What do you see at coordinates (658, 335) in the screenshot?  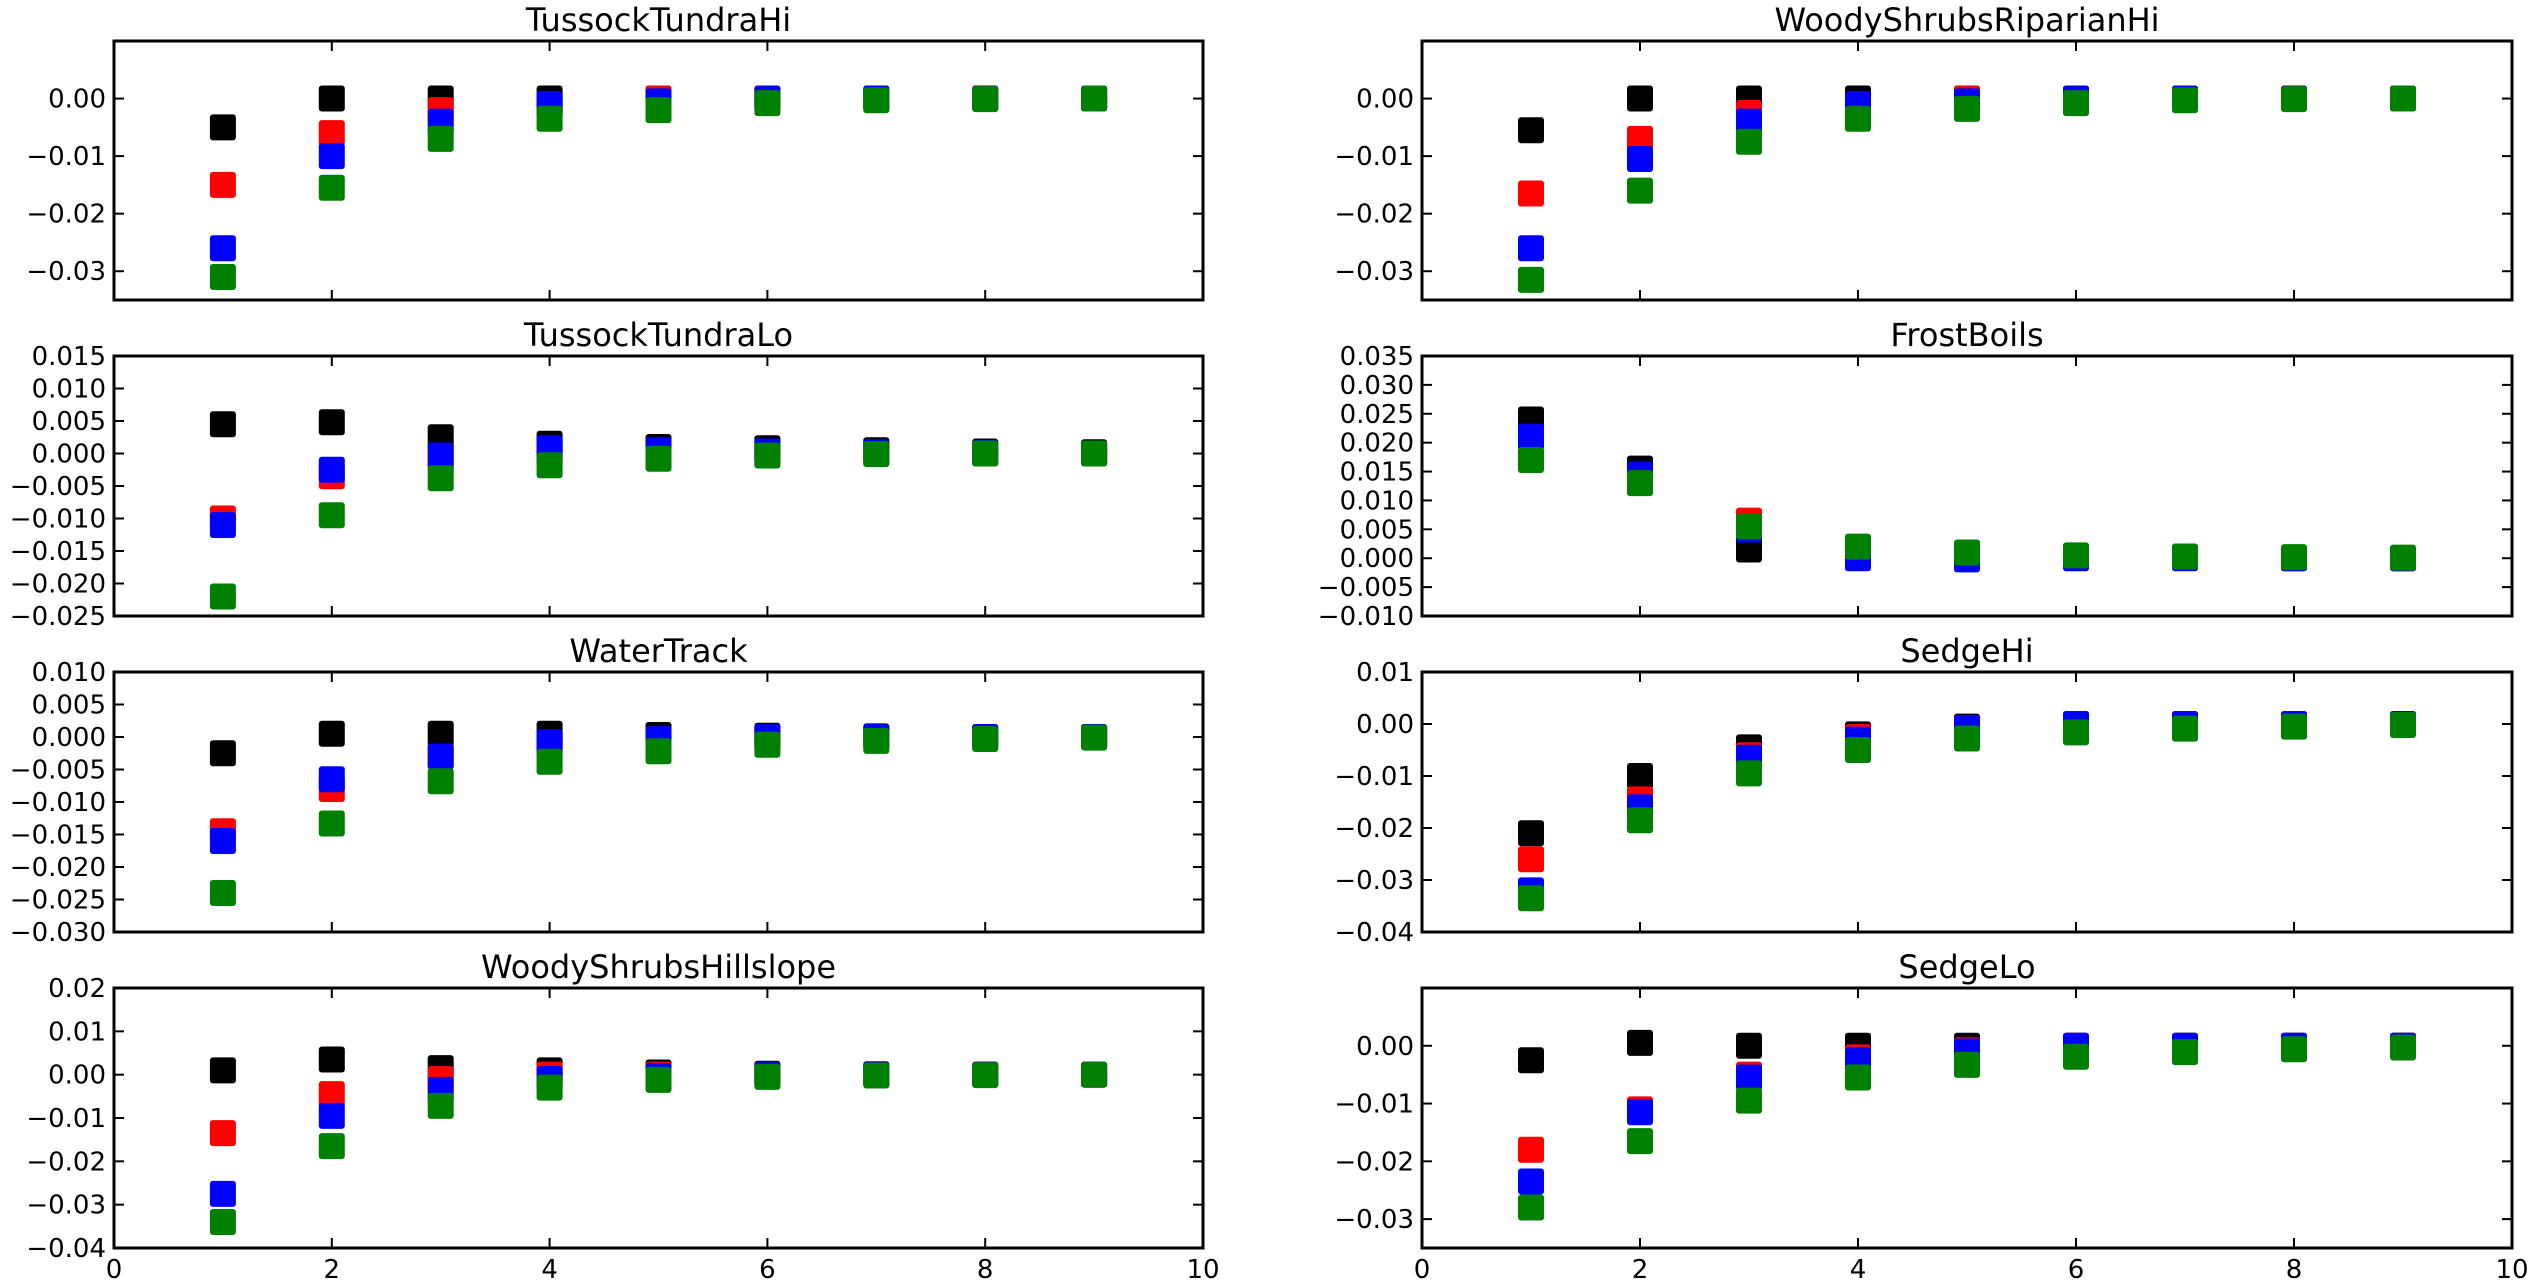 I see `panel-title: TussockTundraLo` at bounding box center [658, 335].